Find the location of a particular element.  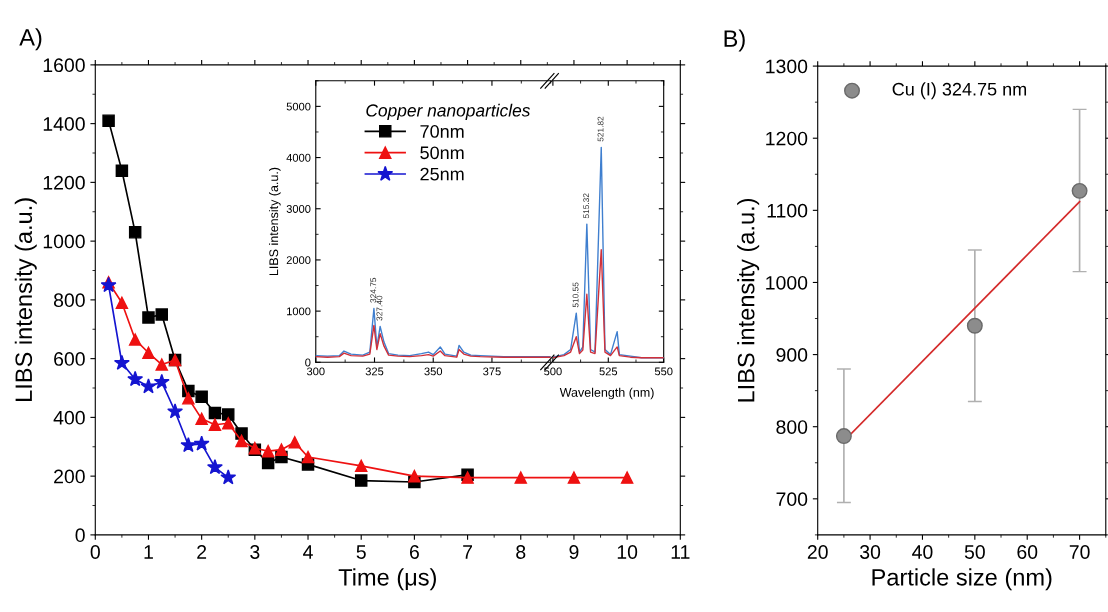

y-tick-label: 700 is located at coordinates (792, 499).